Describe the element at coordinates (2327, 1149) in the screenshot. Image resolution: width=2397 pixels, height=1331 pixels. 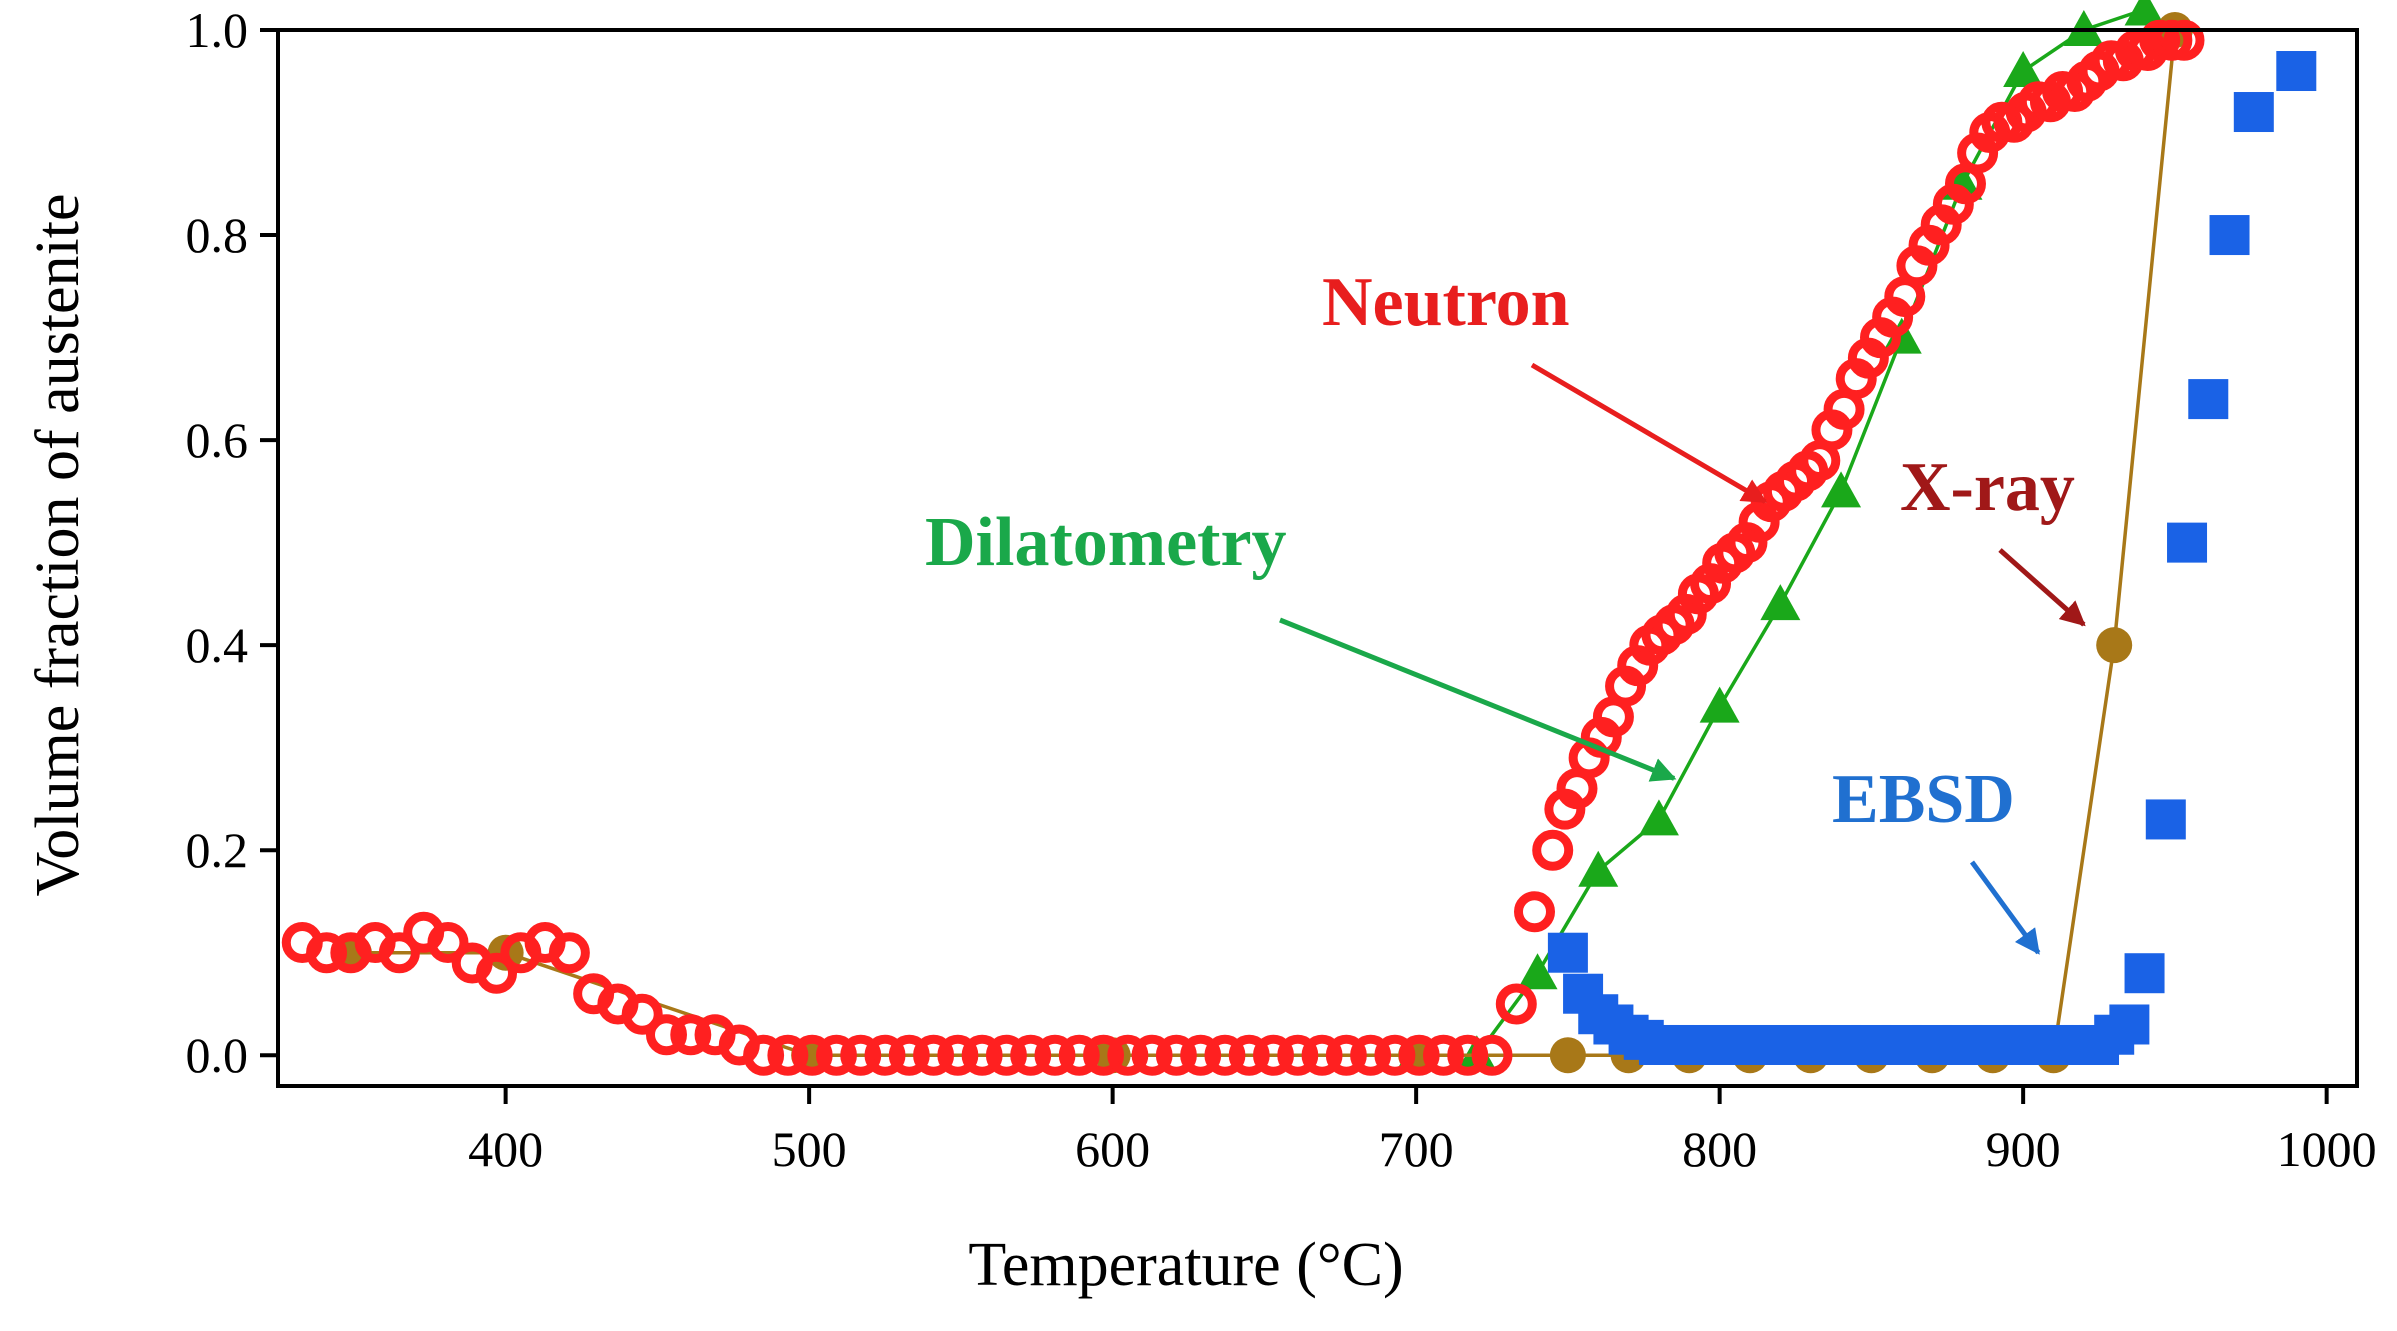
I see `x-tick-label: 1000` at that location.